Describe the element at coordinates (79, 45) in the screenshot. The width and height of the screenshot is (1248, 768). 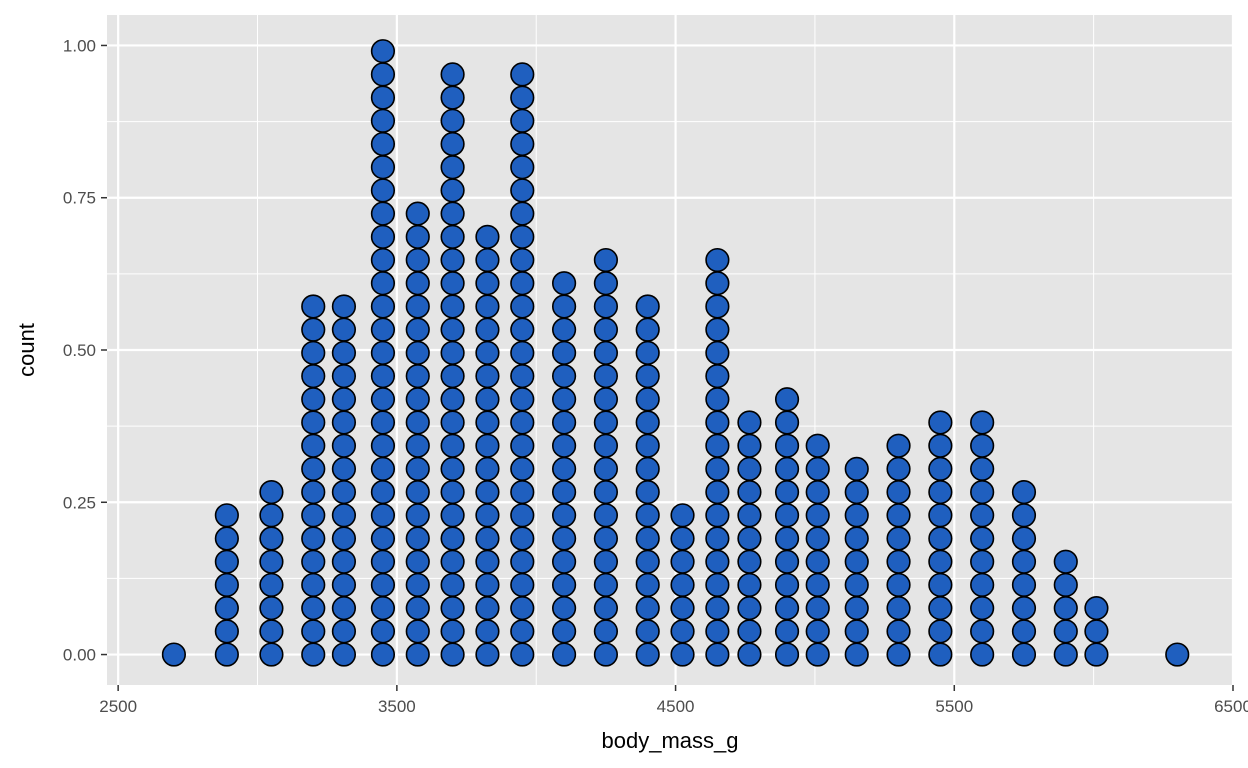
I see `y-tick-label: 1.00` at that location.